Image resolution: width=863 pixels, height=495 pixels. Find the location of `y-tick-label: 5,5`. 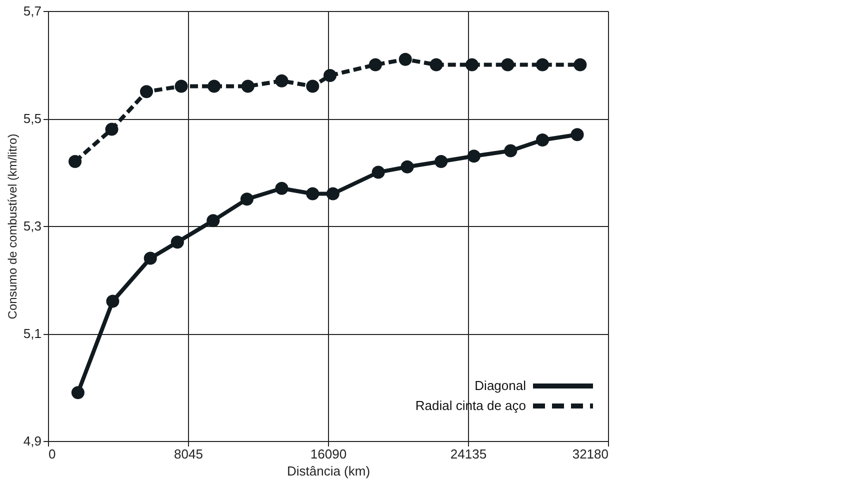

y-tick-label: 5,5 is located at coordinates (32, 118).